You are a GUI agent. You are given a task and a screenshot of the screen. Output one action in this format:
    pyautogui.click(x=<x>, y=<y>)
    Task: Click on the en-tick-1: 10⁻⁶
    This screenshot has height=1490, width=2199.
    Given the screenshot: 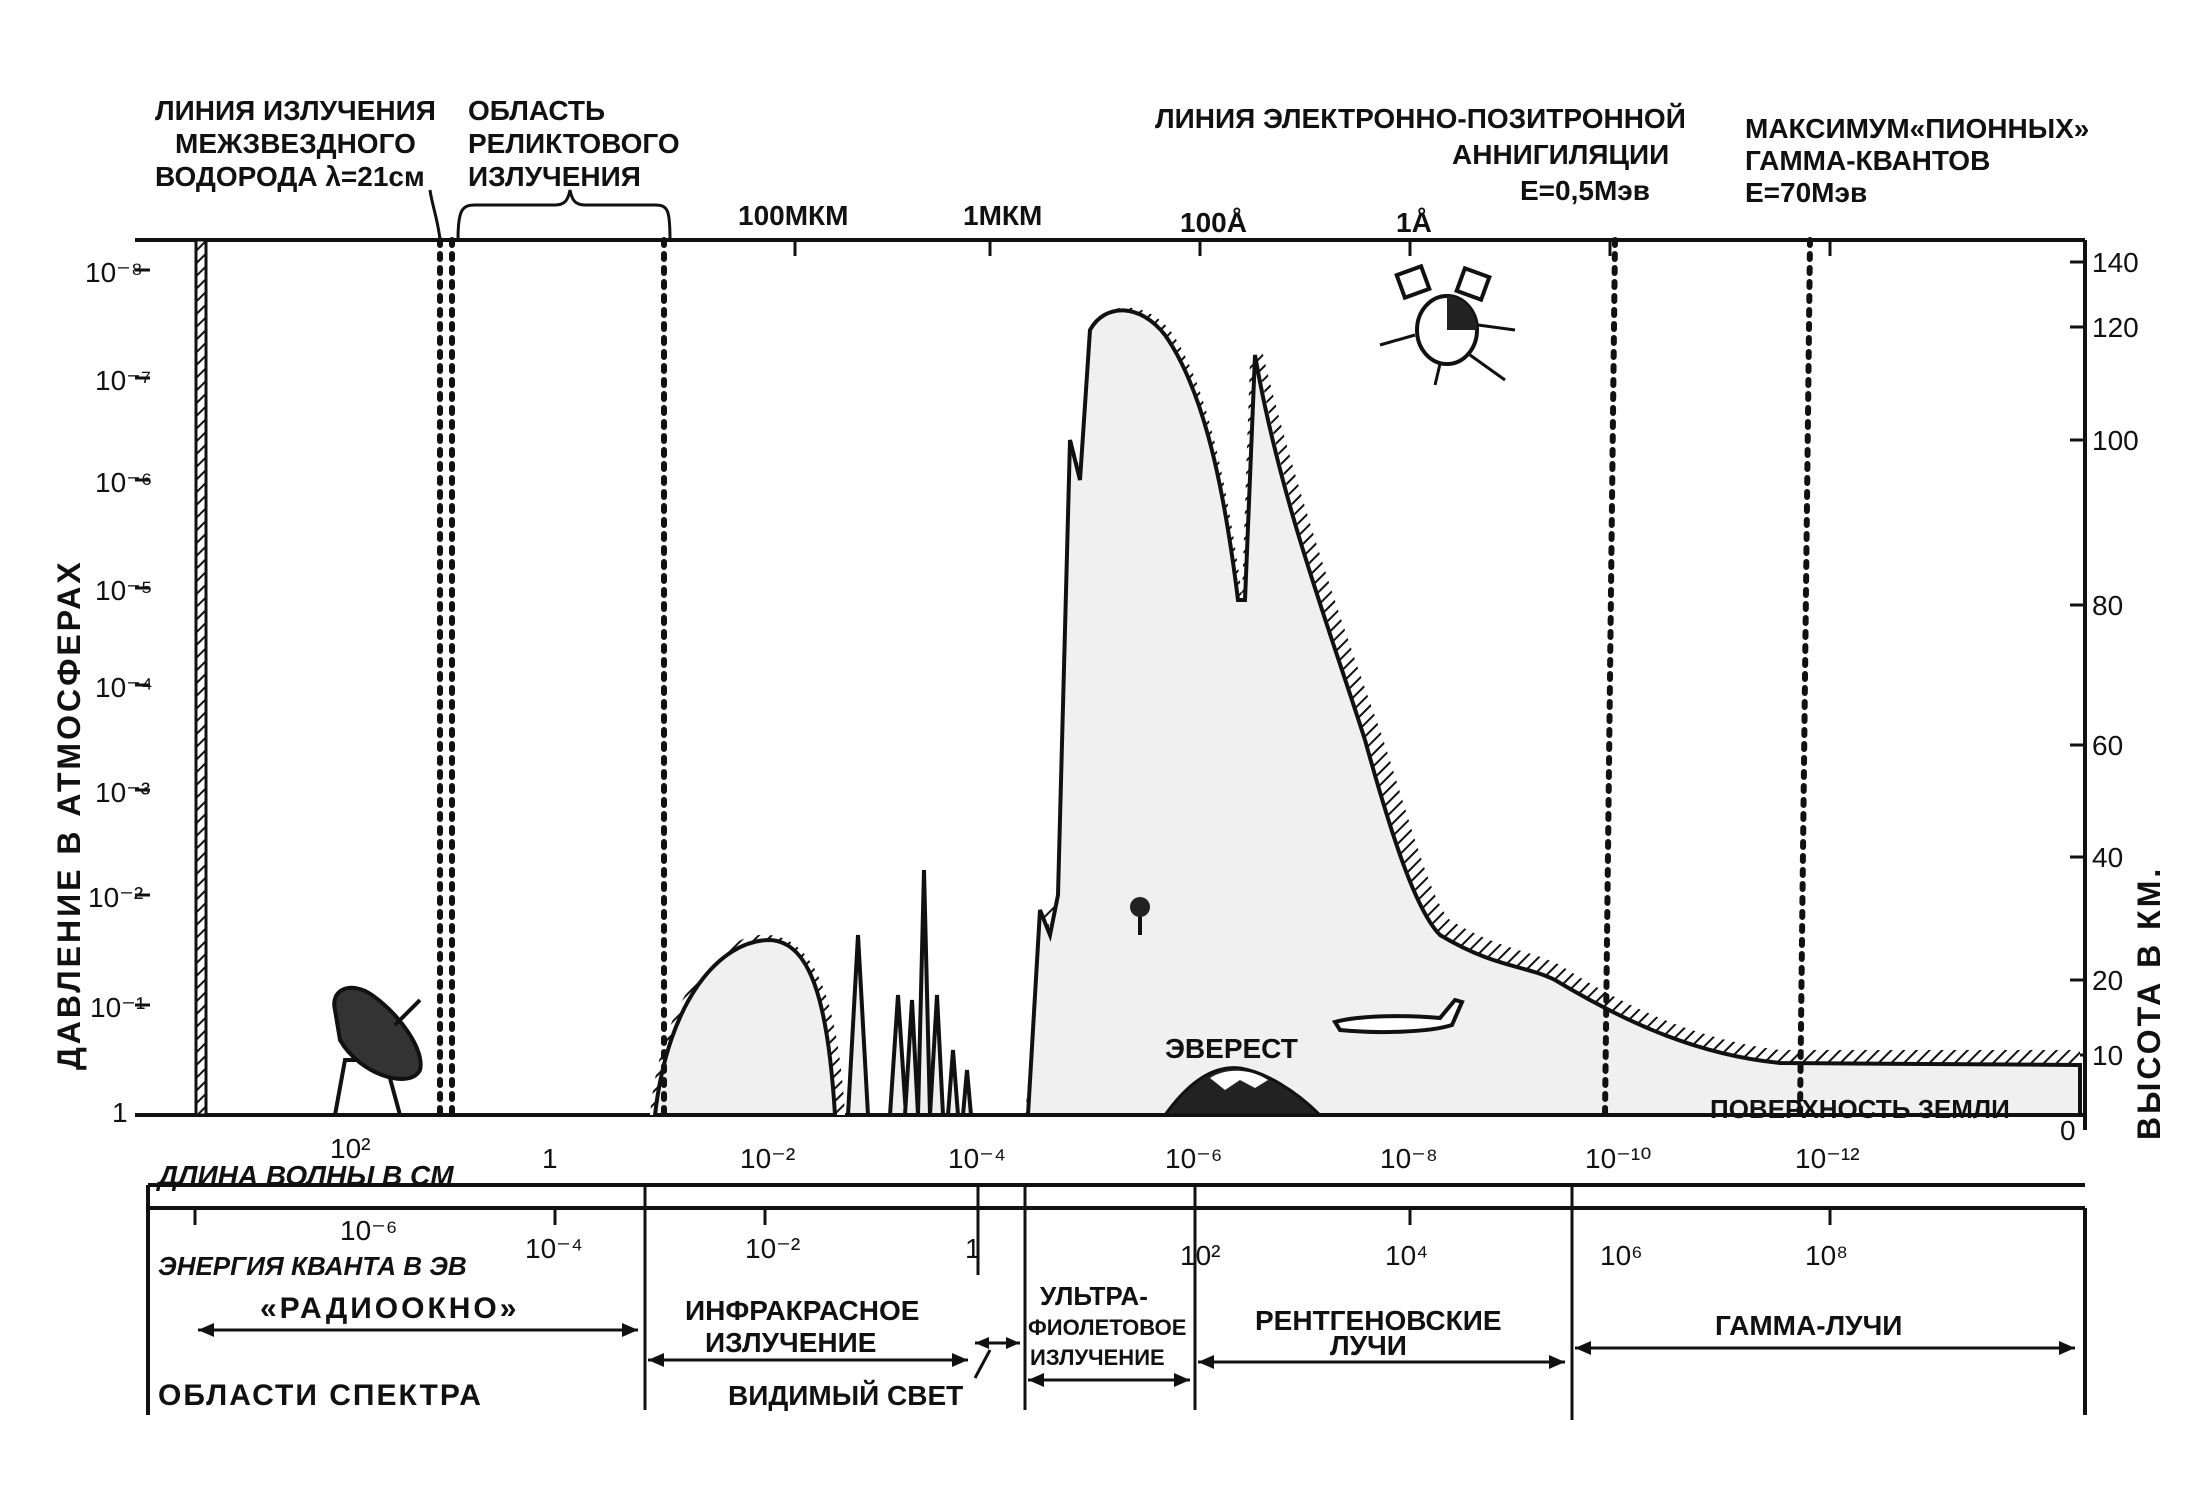 What is the action you would take?
    pyautogui.click(x=368, y=1230)
    